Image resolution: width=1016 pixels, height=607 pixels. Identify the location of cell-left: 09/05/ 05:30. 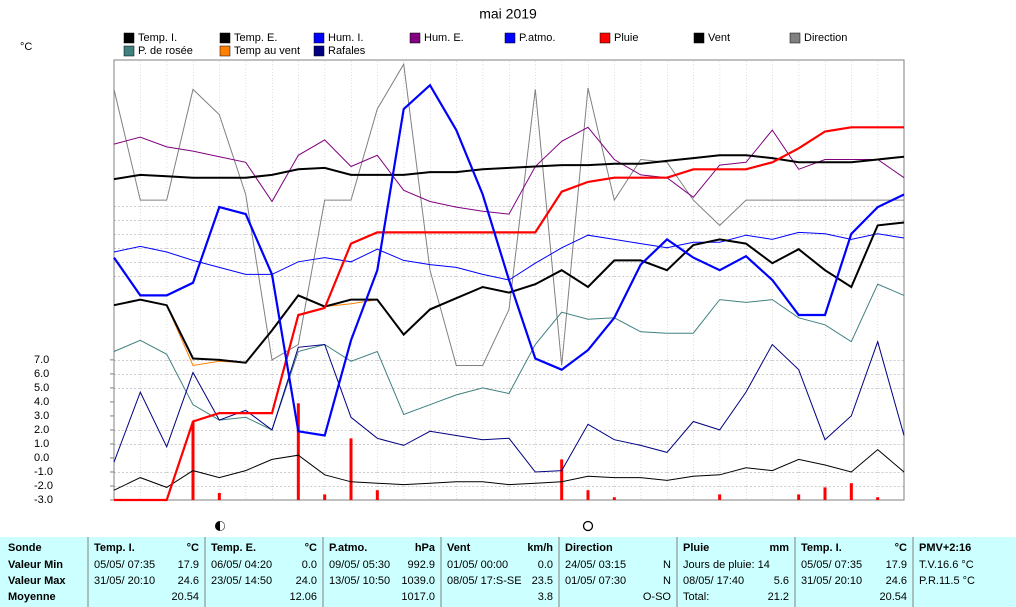
(359, 565).